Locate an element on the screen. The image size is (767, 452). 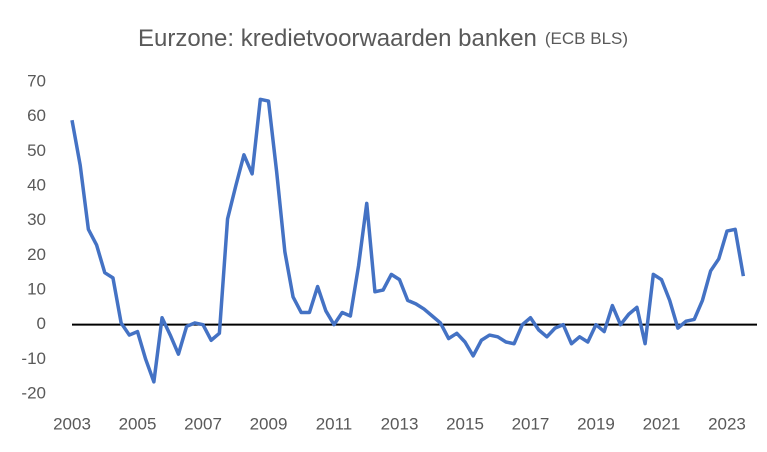
y-tick-label: 10 is located at coordinates (36, 288).